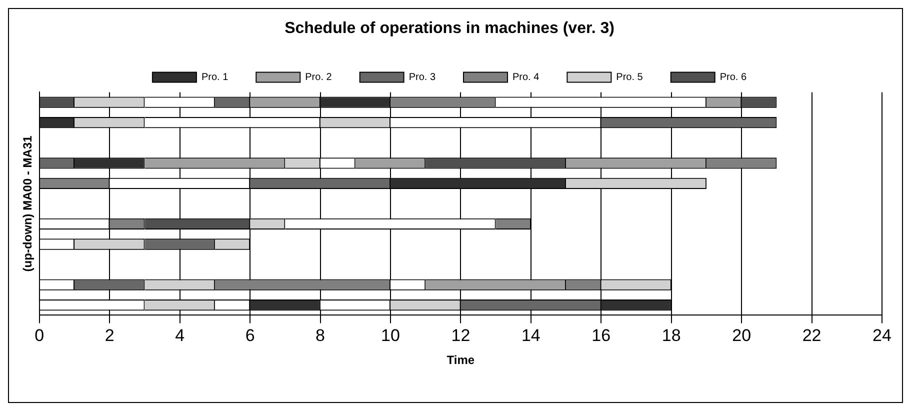 The image size is (913, 411). Describe the element at coordinates (526, 77) in the screenshot. I see `legend-label: Pro. 4` at that location.